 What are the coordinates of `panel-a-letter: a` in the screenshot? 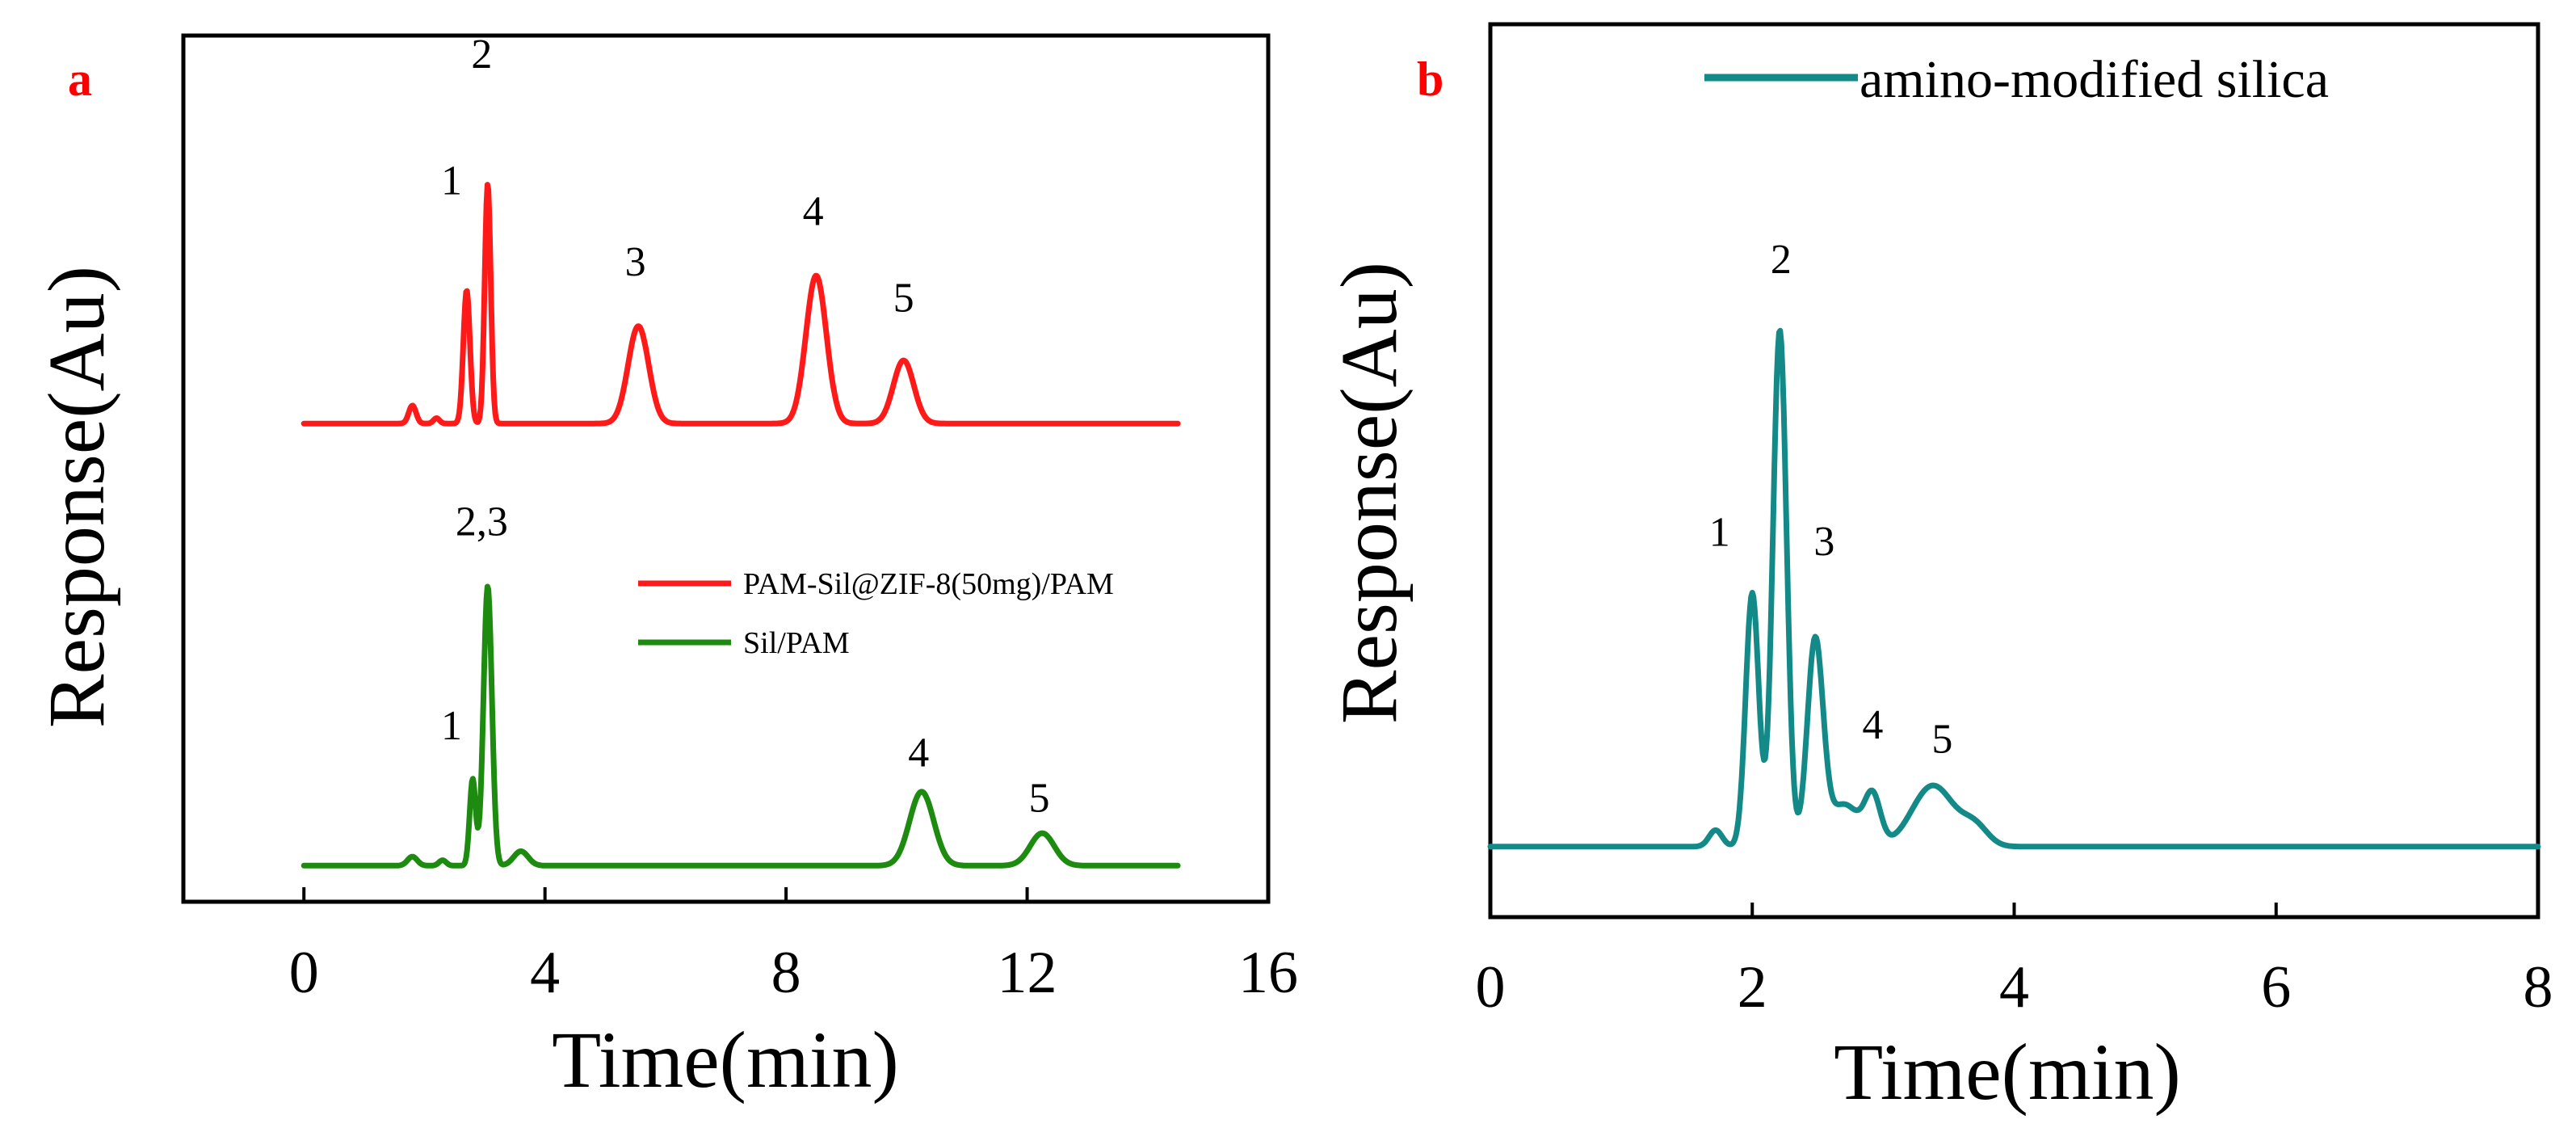 It's located at (80, 79).